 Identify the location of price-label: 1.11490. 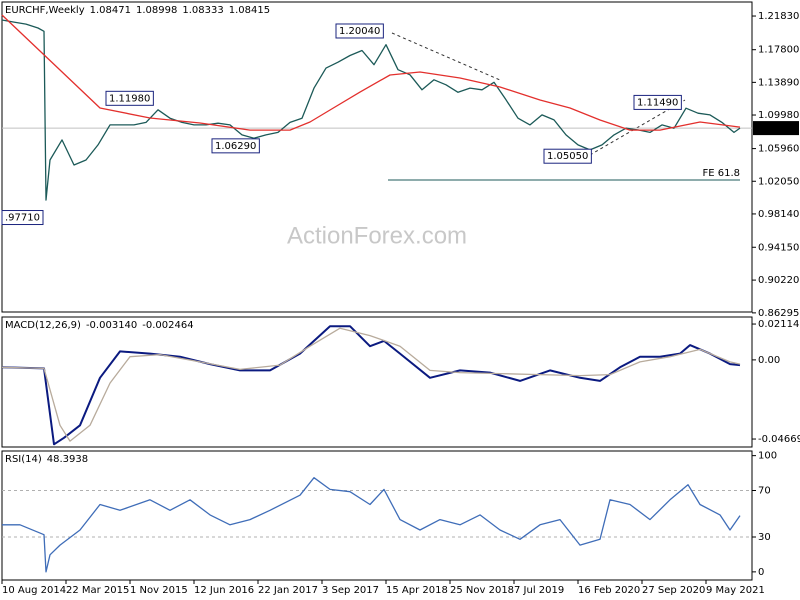
(657, 102).